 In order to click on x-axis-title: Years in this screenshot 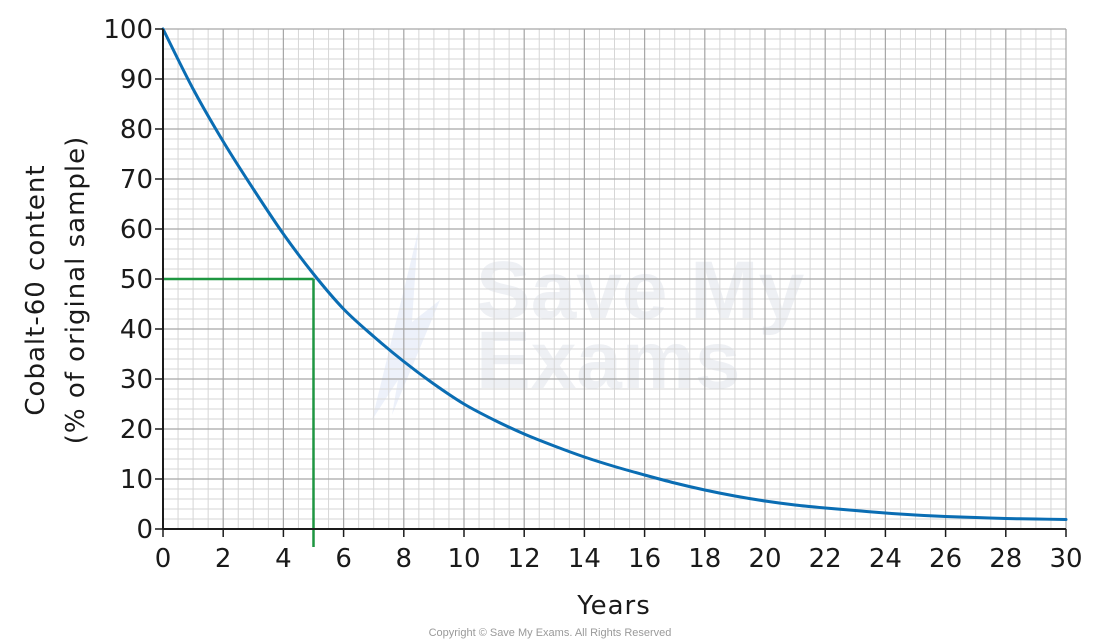, I will do `click(613, 606)`.